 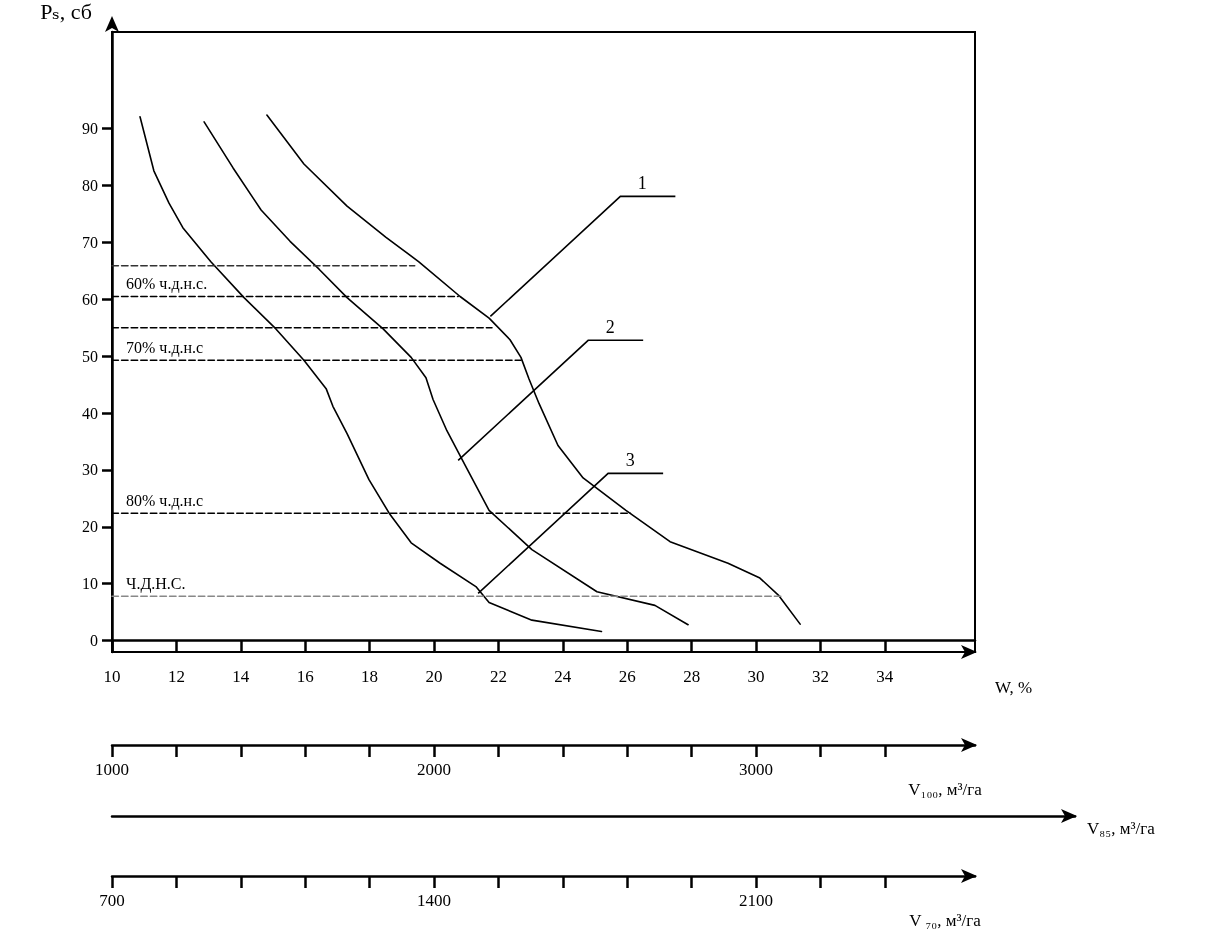 I want to click on text: 2100, so click(x=756, y=900).